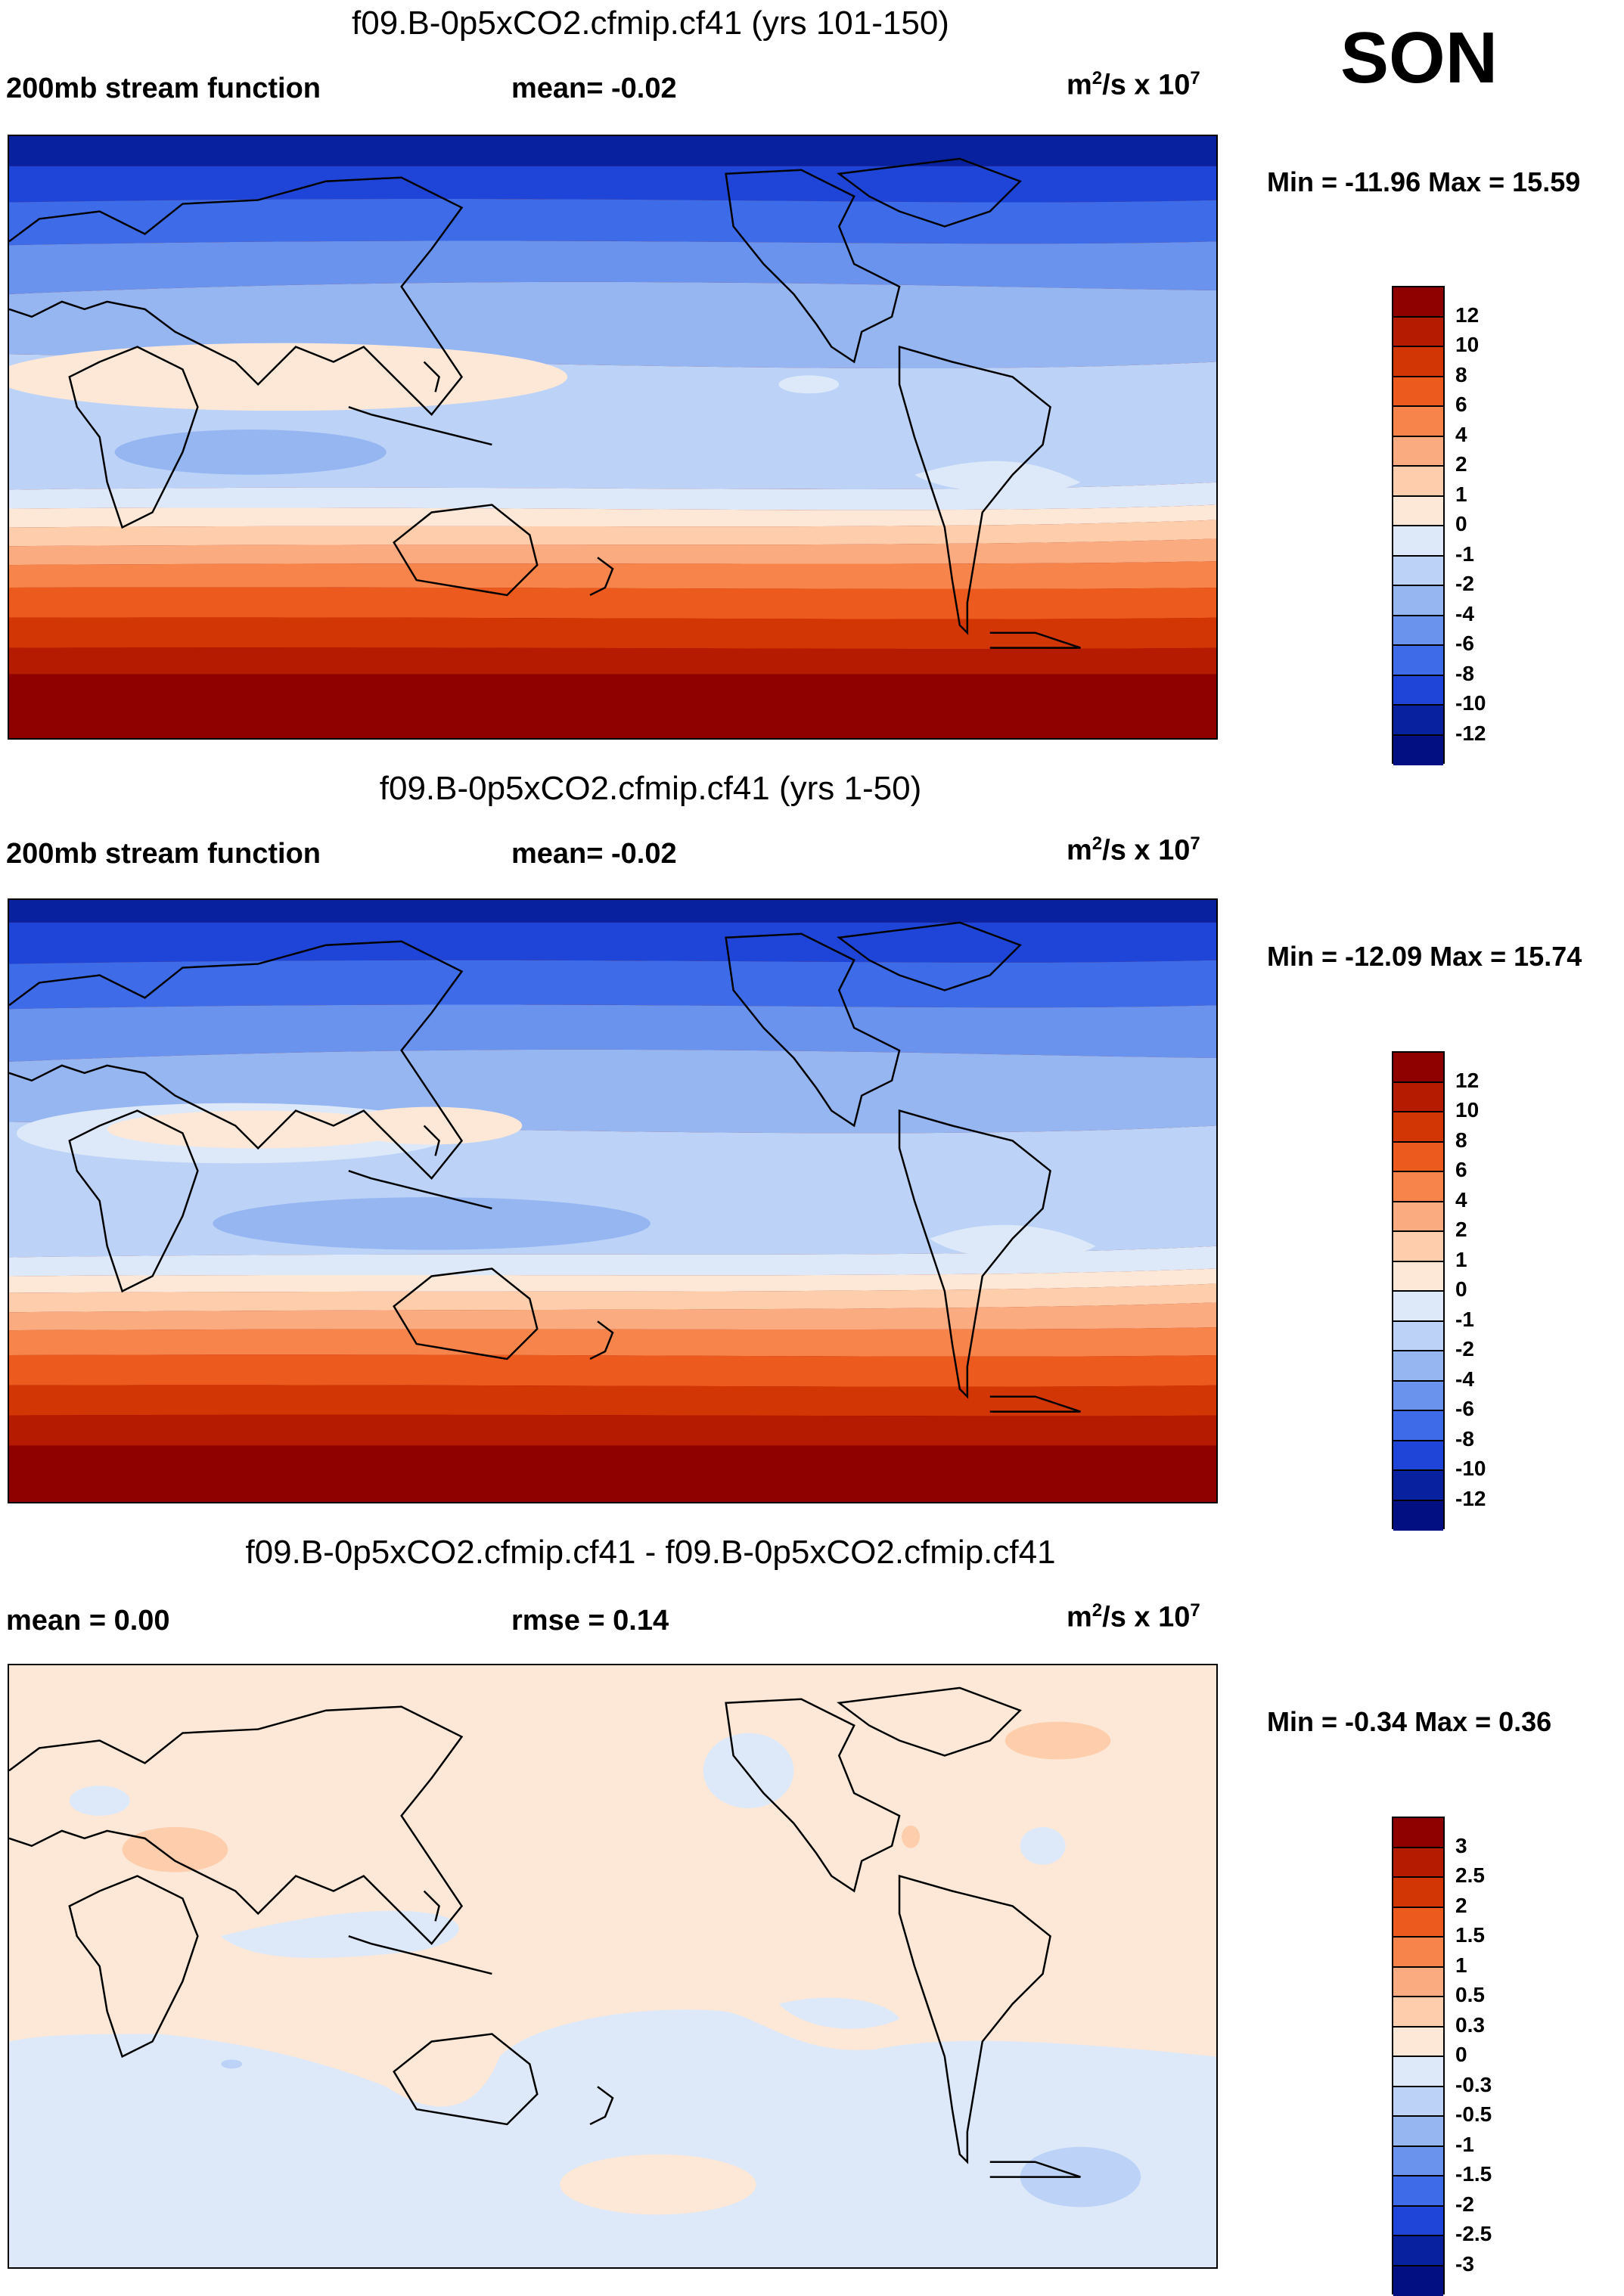 The height and width of the screenshot is (2296, 1624). I want to click on panel3-mean-label: mean = 0.00, so click(88, 1621).